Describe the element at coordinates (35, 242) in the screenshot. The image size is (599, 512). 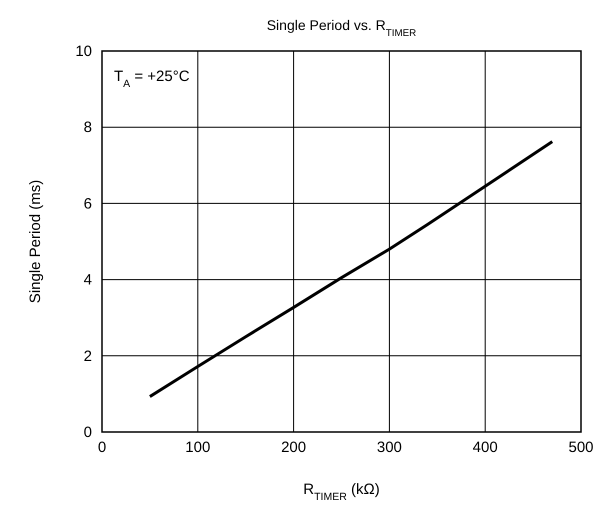
I see `y-axis-title: Single Period (ms)` at that location.